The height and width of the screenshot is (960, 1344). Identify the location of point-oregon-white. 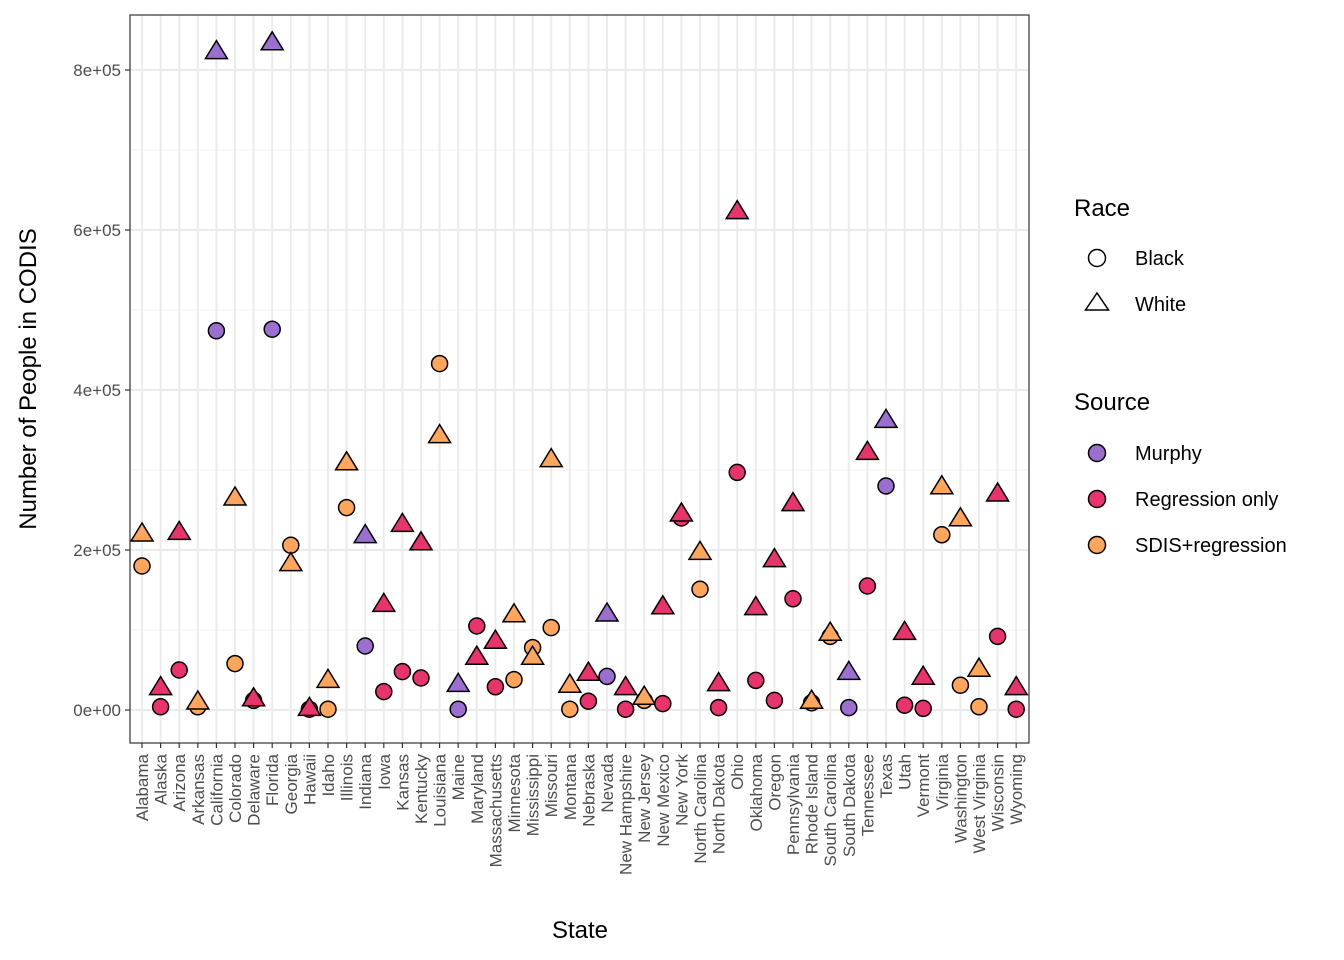
(774, 557).